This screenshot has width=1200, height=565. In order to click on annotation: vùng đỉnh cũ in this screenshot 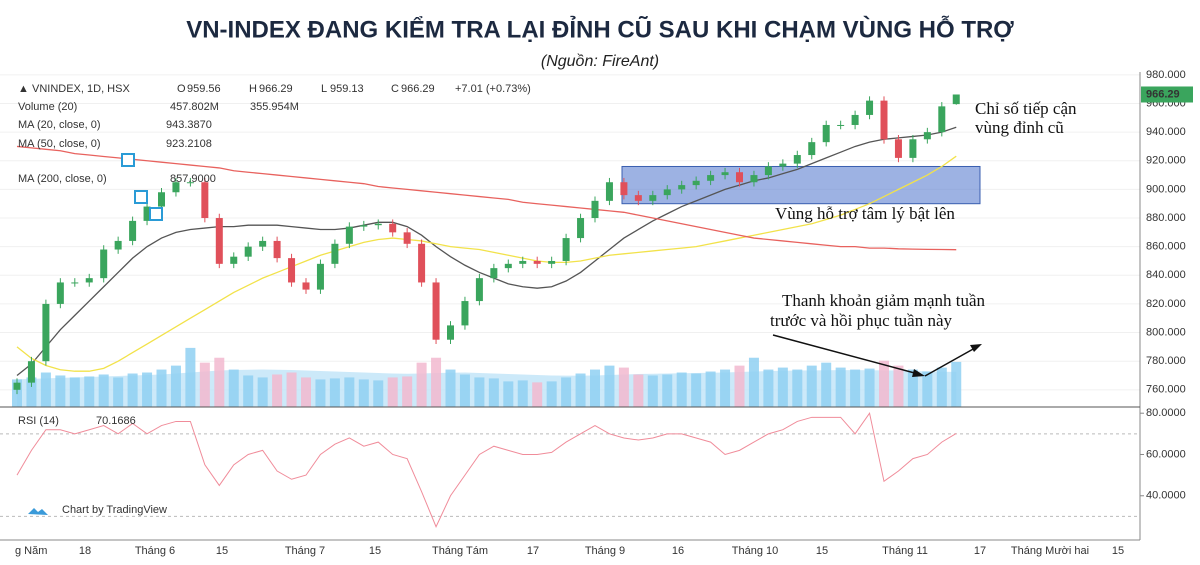, I will do `click(1019, 127)`.